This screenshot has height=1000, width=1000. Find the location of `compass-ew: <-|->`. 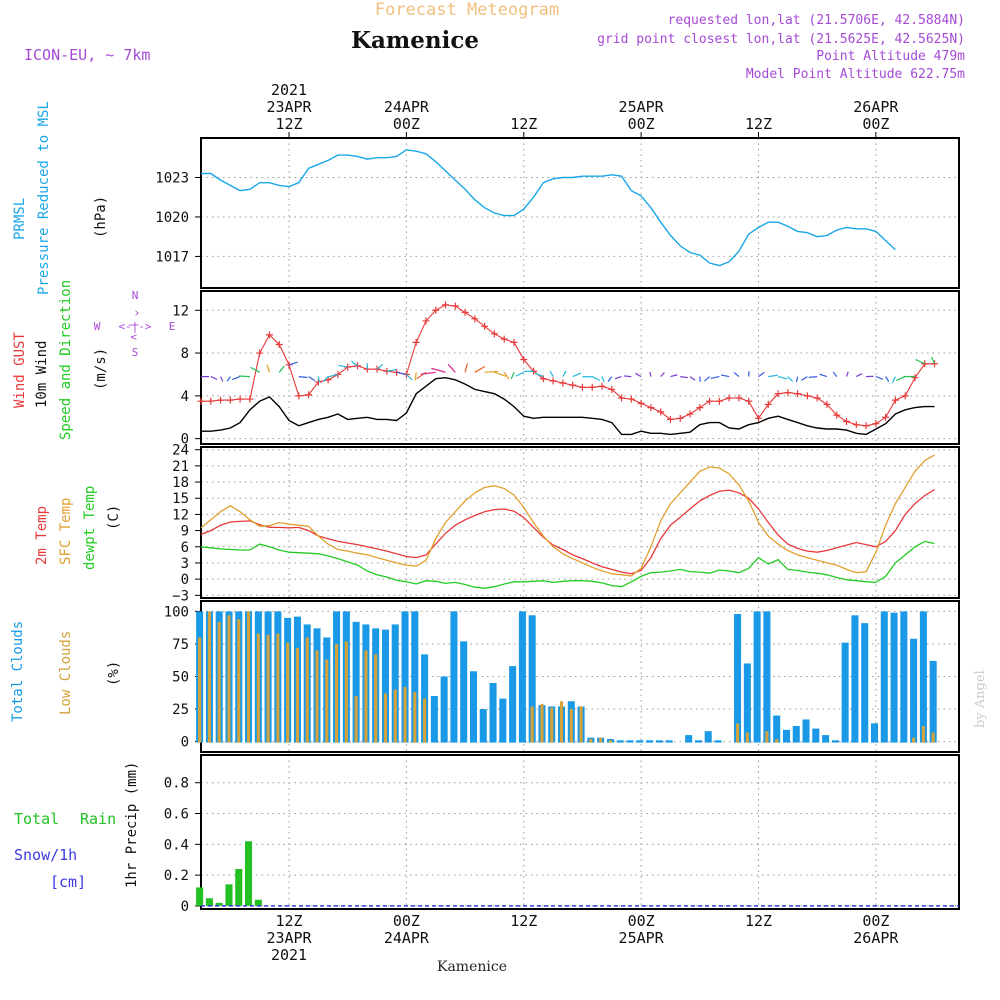

compass-ew: <-|-> is located at coordinates (134, 326).